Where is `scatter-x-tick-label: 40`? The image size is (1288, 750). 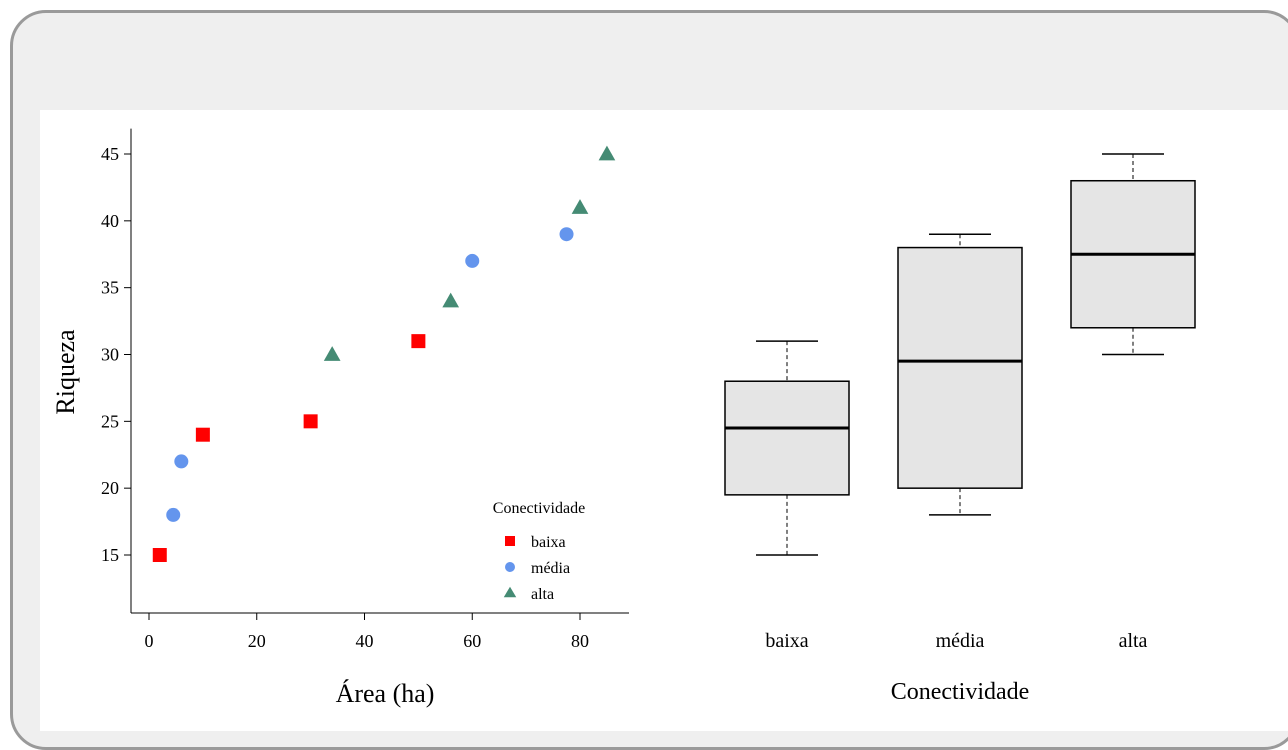
scatter-x-tick-label: 40 is located at coordinates (365, 641).